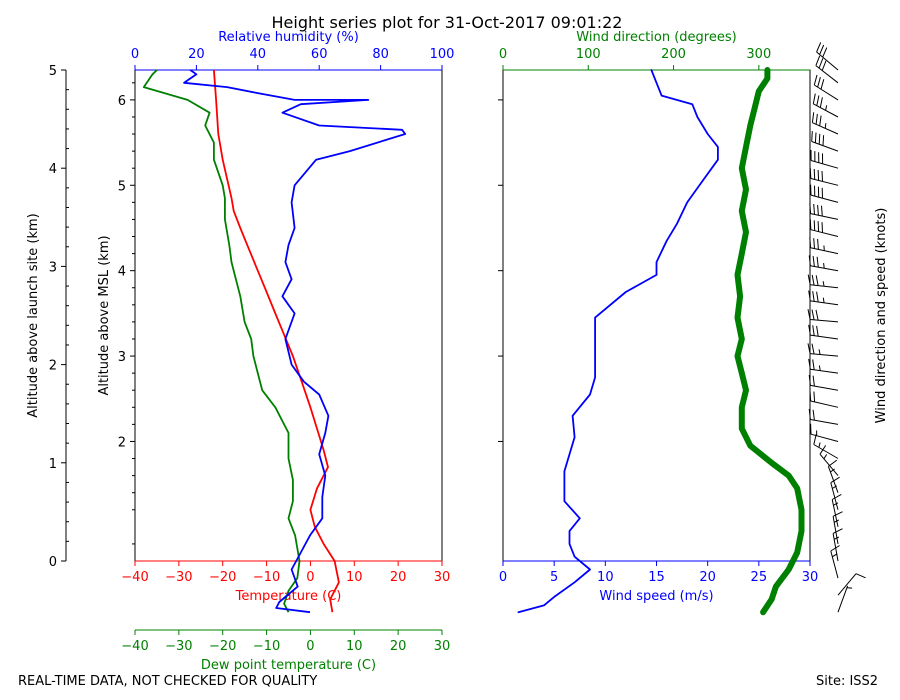 The height and width of the screenshot is (700, 900). I want to click on humidity-axis-label: Relative humidity (%), so click(288, 37).